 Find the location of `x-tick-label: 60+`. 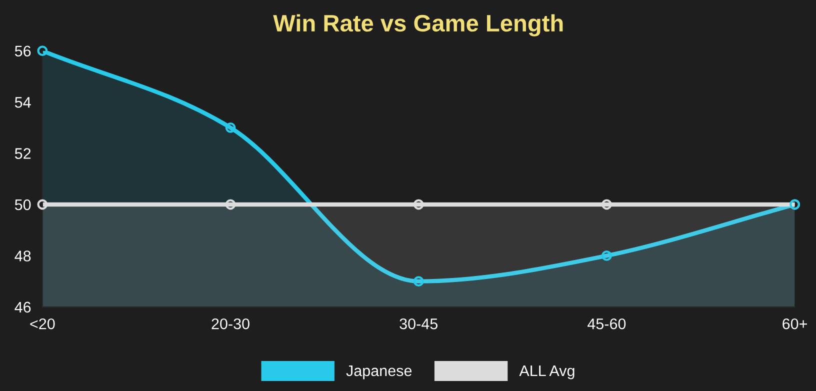

x-tick-label: 60+ is located at coordinates (794, 324).